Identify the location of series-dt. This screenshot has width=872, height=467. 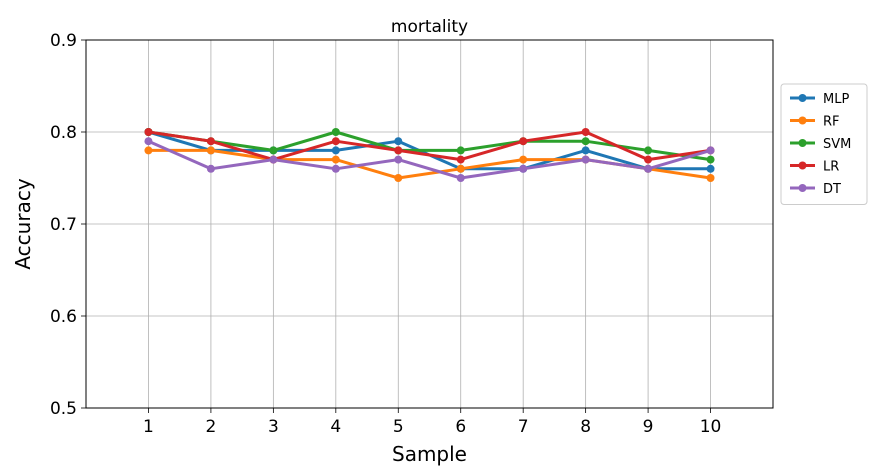
(429, 159).